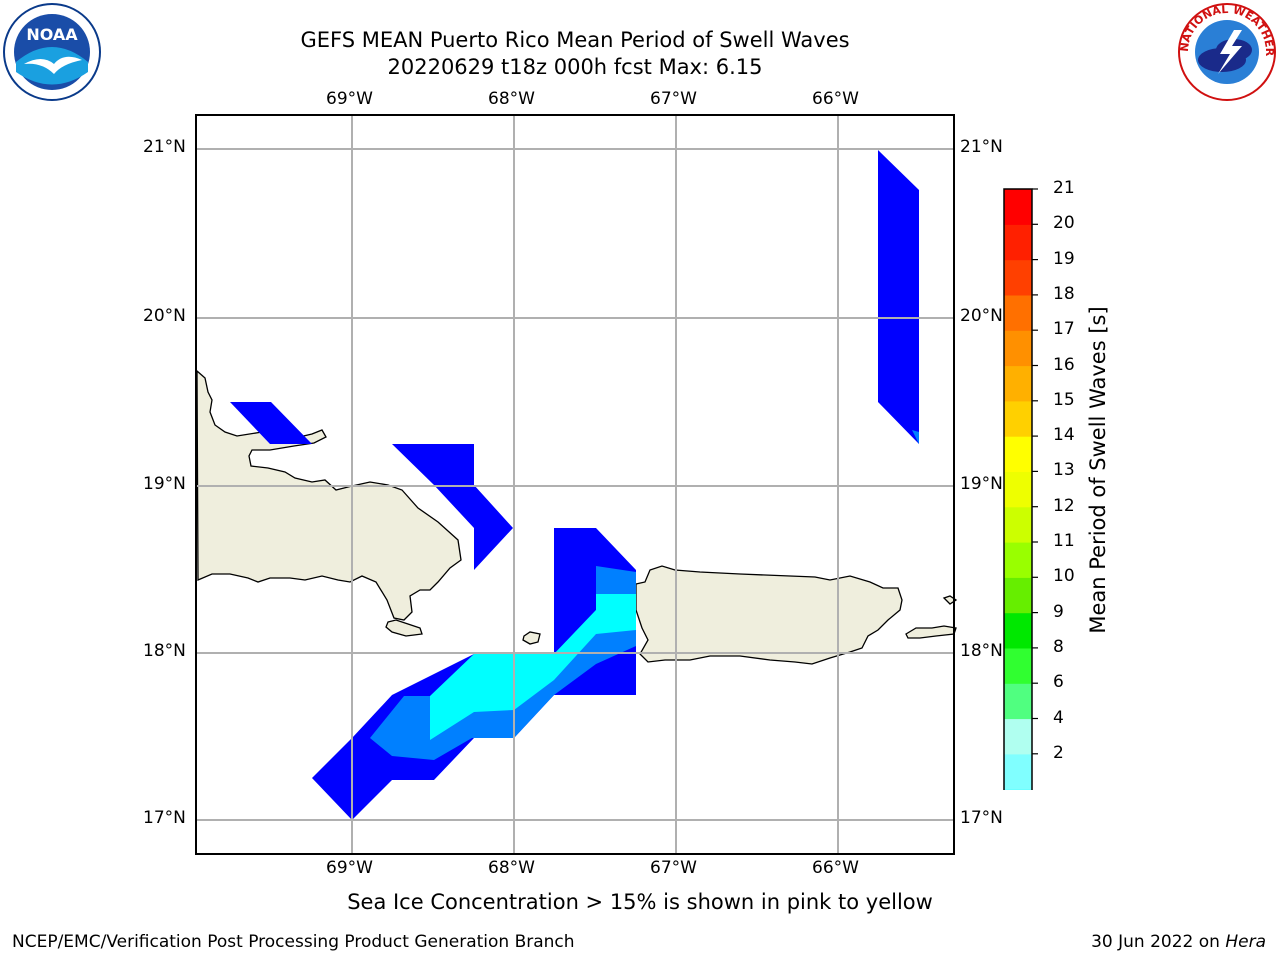  I want to click on lat-label-left: 18°N, so click(164, 651).